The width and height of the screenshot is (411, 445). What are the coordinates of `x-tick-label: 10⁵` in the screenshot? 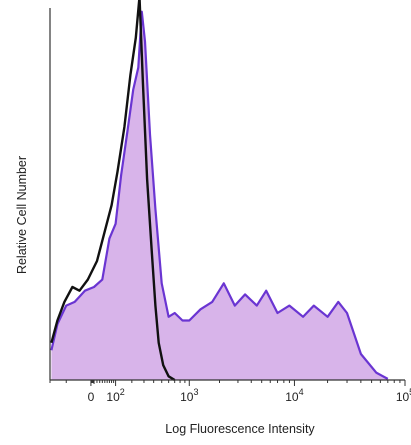 It's located at (403, 395).